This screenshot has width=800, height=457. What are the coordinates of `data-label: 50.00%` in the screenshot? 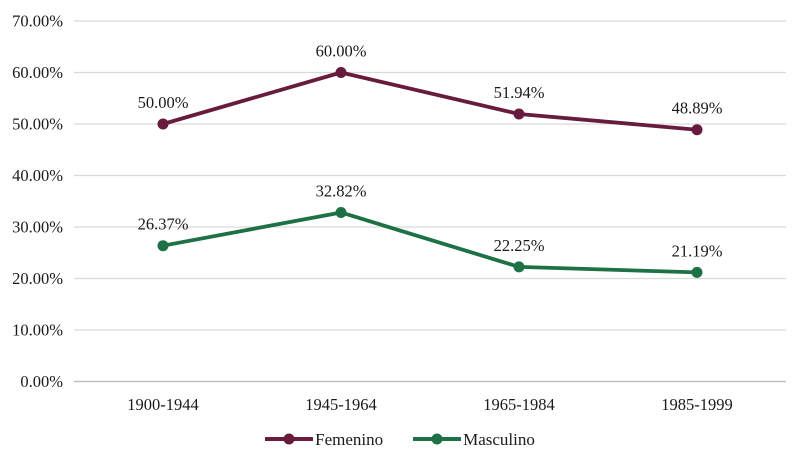 It's located at (163, 102).